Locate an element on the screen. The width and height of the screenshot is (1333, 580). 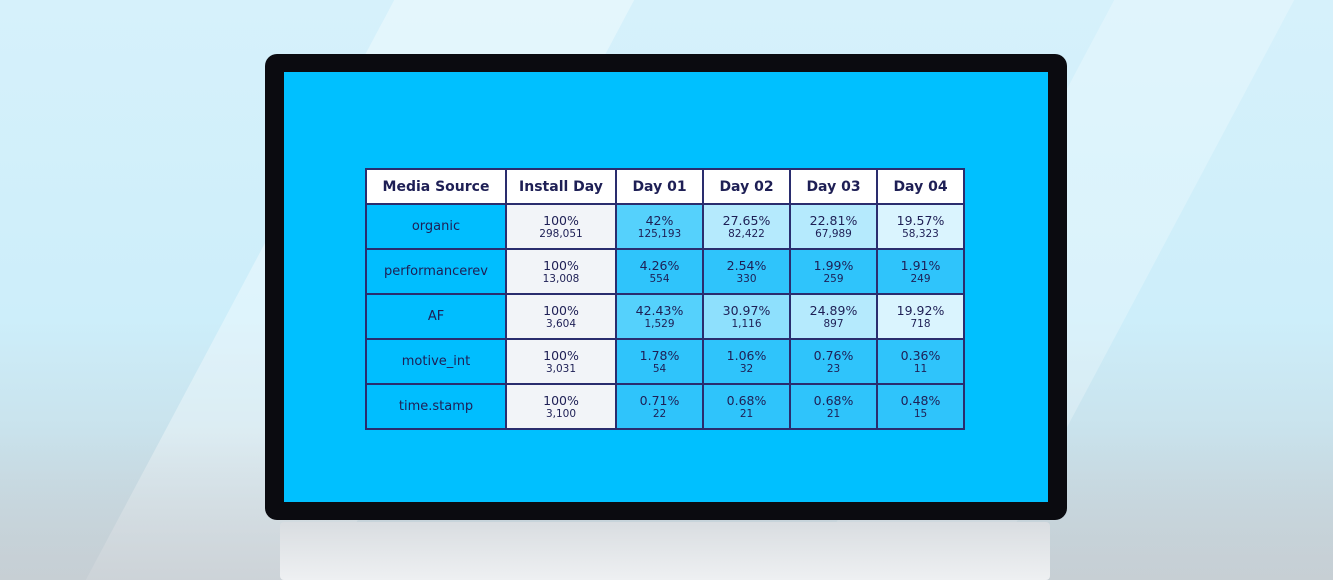
retention-percent: 19.92% is located at coordinates (920, 310).